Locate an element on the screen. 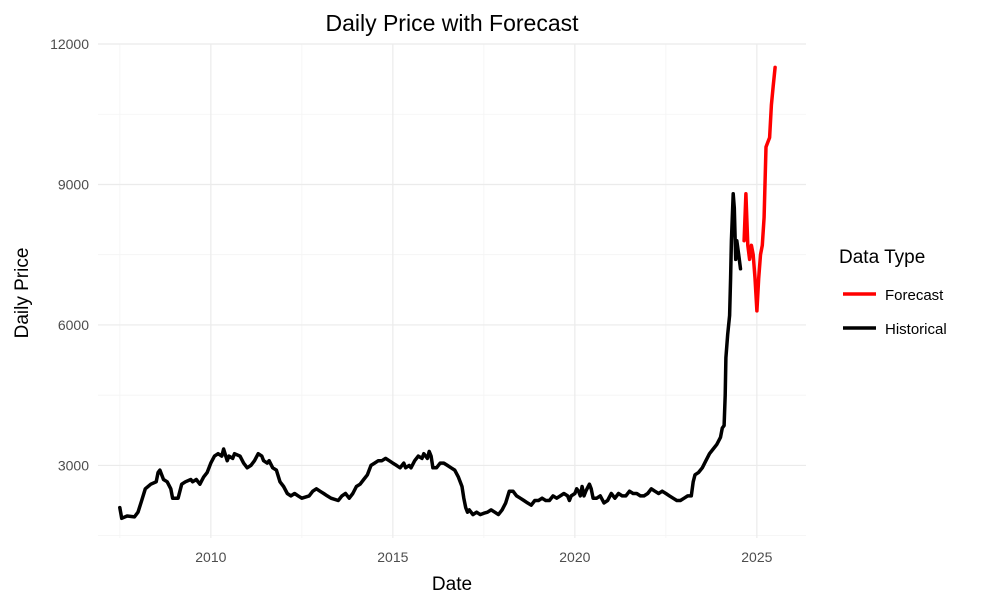 This screenshot has height=606, width=981. legend-label-forecast: Forecast is located at coordinates (914, 295).